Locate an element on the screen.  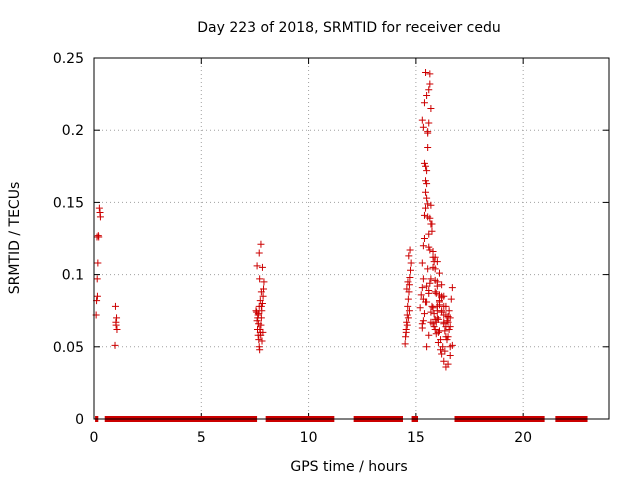
y-tick-label: 0.1 is located at coordinates (73, 276).